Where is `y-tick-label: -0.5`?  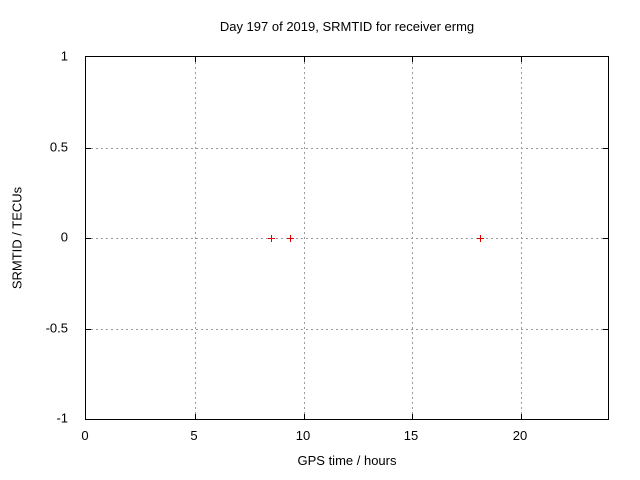
y-tick-label: -0.5 is located at coordinates (56, 328).